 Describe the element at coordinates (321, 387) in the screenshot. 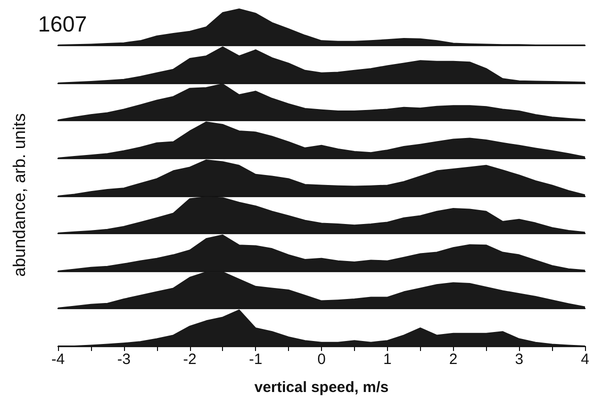

I see `x-axis-title: vertical speed, m/s` at that location.